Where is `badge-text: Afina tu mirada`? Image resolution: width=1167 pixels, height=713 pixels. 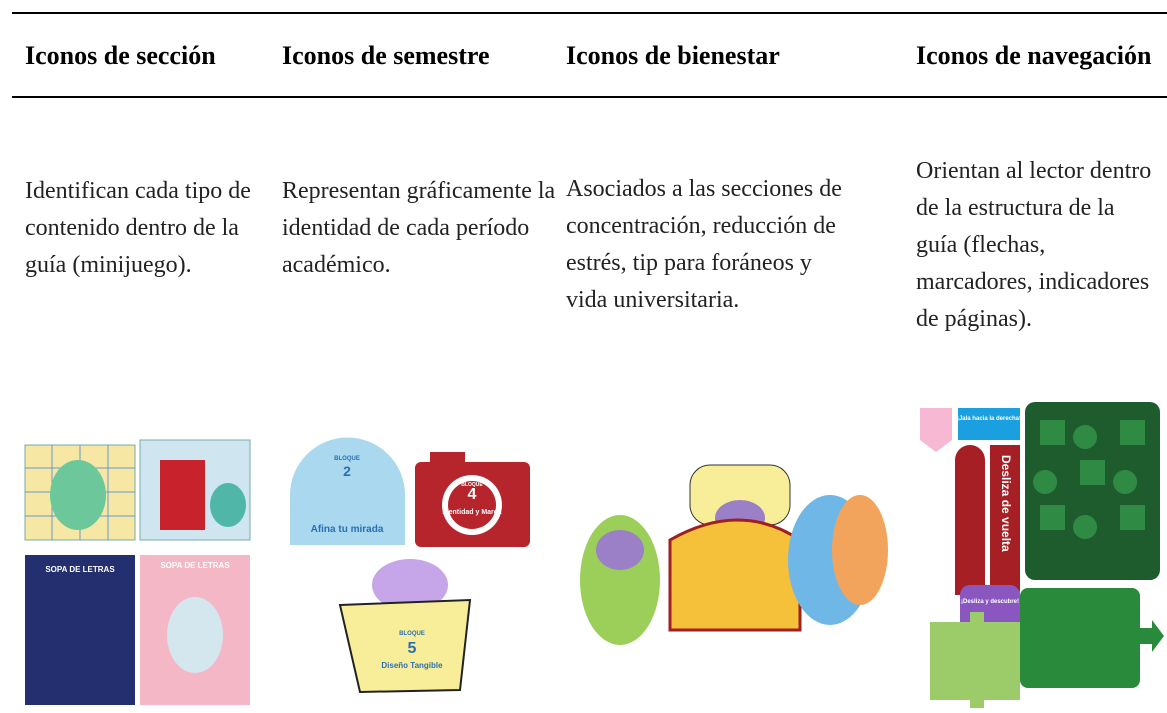
badge-text: Afina tu mirada is located at coordinates (347, 529).